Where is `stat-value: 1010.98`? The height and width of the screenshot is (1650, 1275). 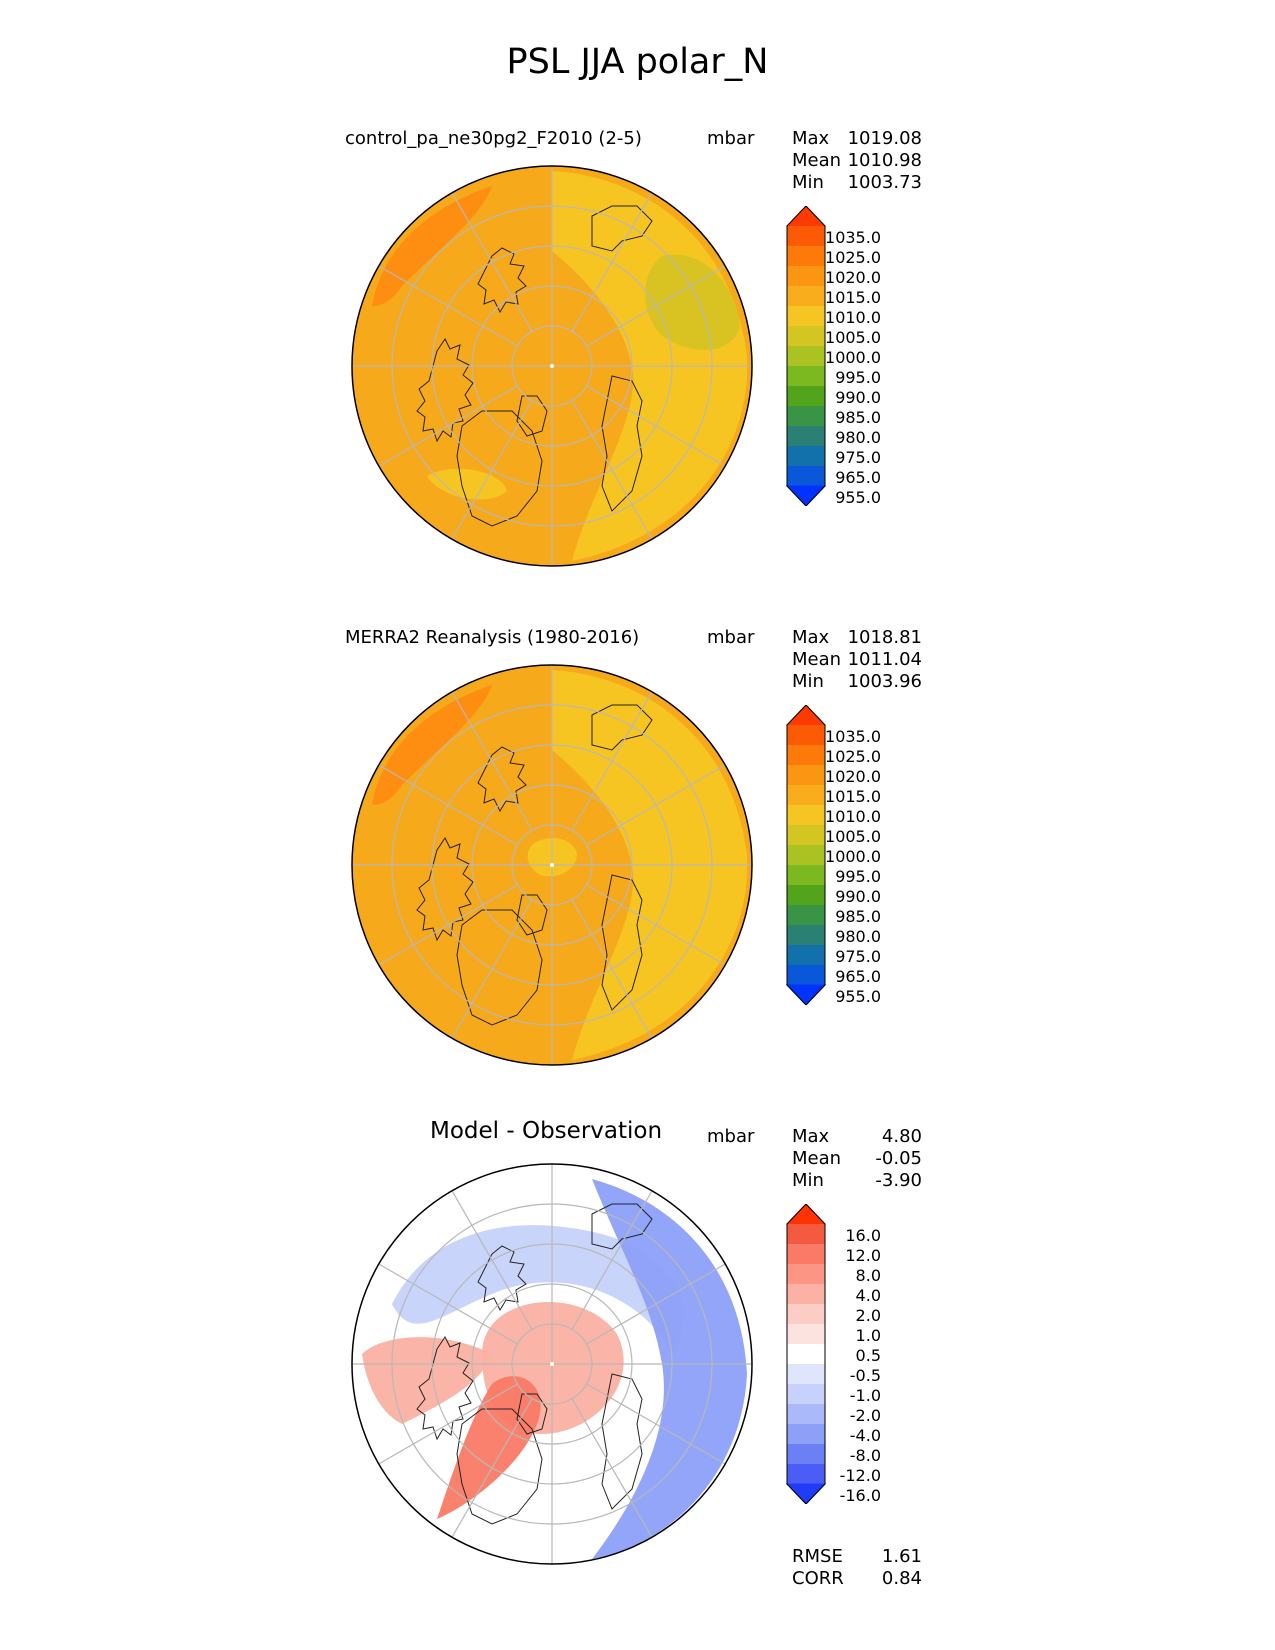 stat-value: 1010.98 is located at coordinates (884, 160).